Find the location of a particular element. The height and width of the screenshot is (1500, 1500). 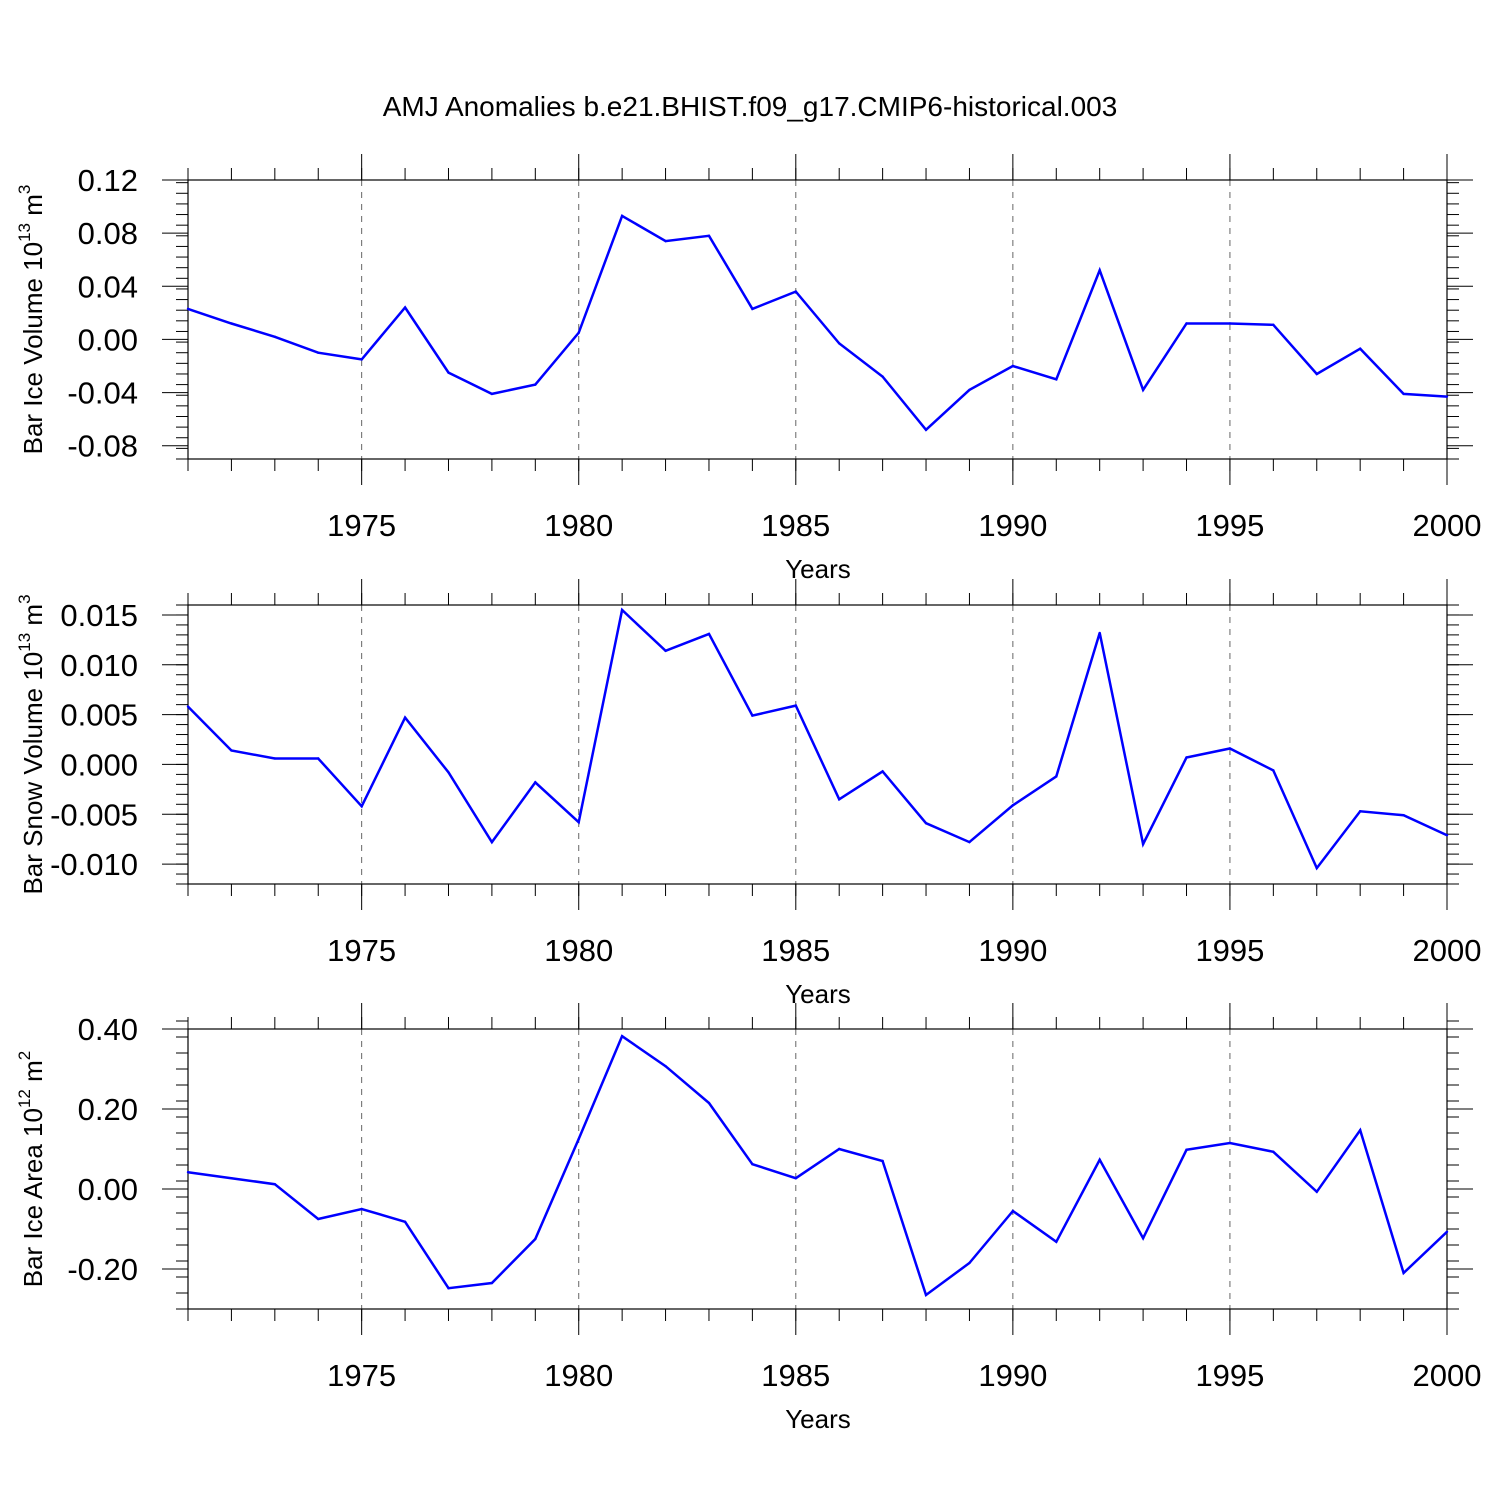

y-tick-label: -0.20 is located at coordinates (102, 1269).